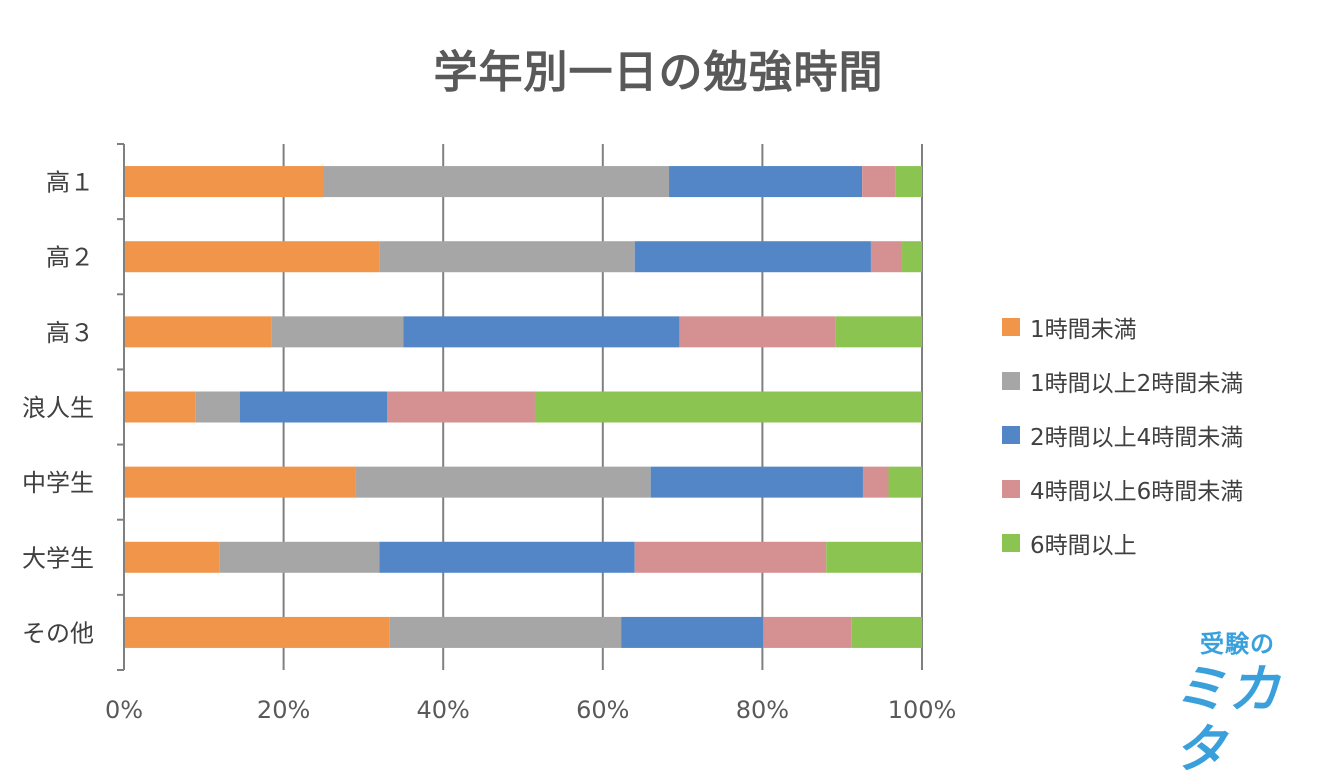 The height and width of the screenshot is (780, 1317). I want to click on y-category-label: 高１, so click(70, 183).